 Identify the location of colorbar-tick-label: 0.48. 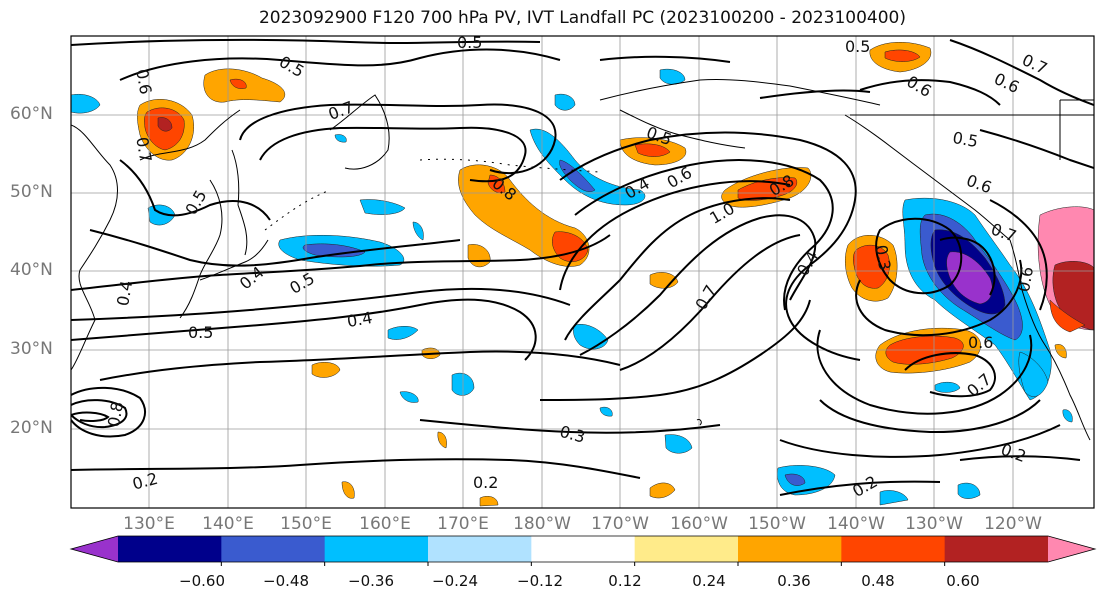
(878, 581).